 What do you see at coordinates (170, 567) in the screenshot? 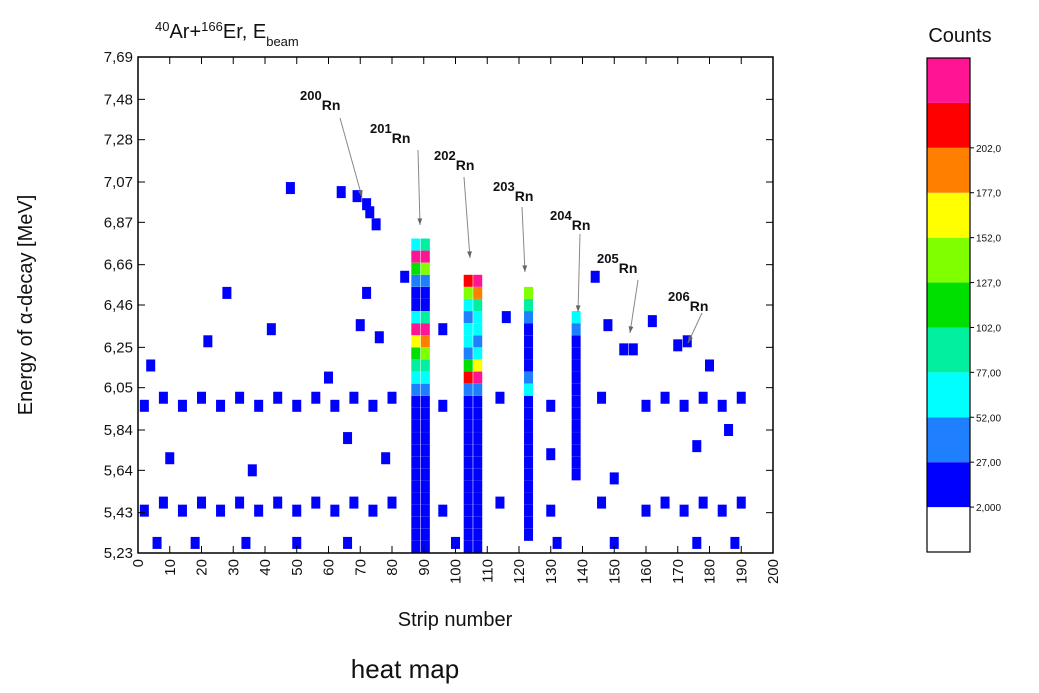
I see `x-tick-label: 10` at bounding box center [170, 567].